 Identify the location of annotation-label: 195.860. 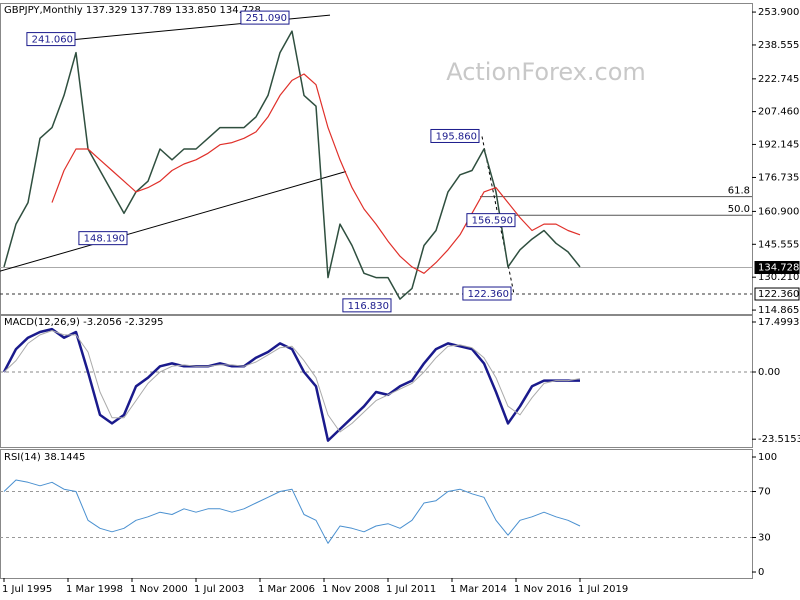
(456, 136).